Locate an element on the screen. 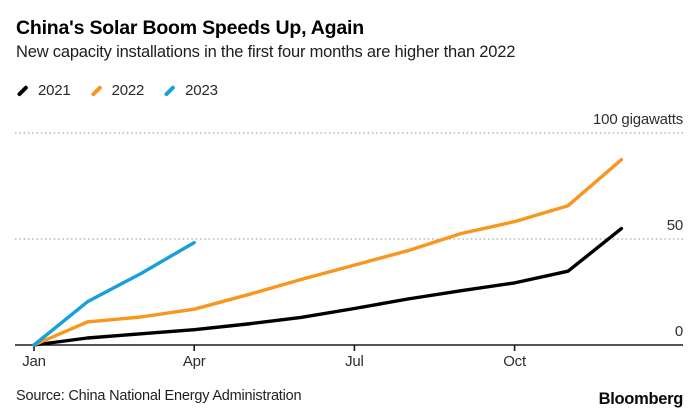  legend: 2021 2022 2023 is located at coordinates (117, 90).